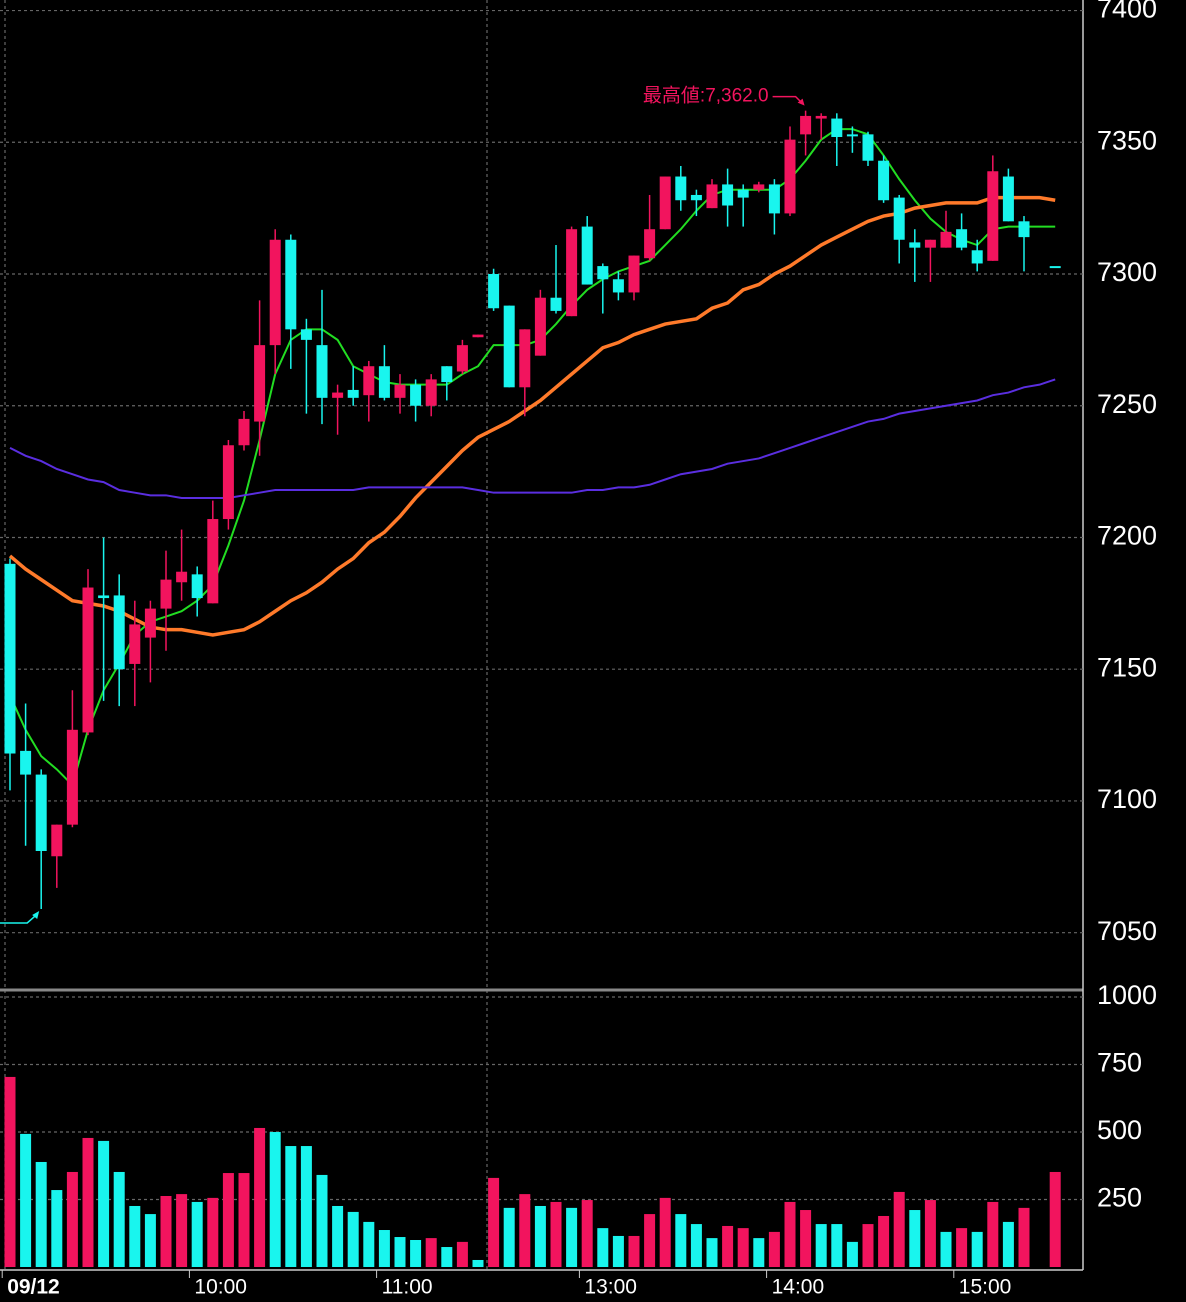 The height and width of the screenshot is (1302, 1186). Describe the element at coordinates (36, 914) in the screenshot. I see `low-arrowhead` at that location.